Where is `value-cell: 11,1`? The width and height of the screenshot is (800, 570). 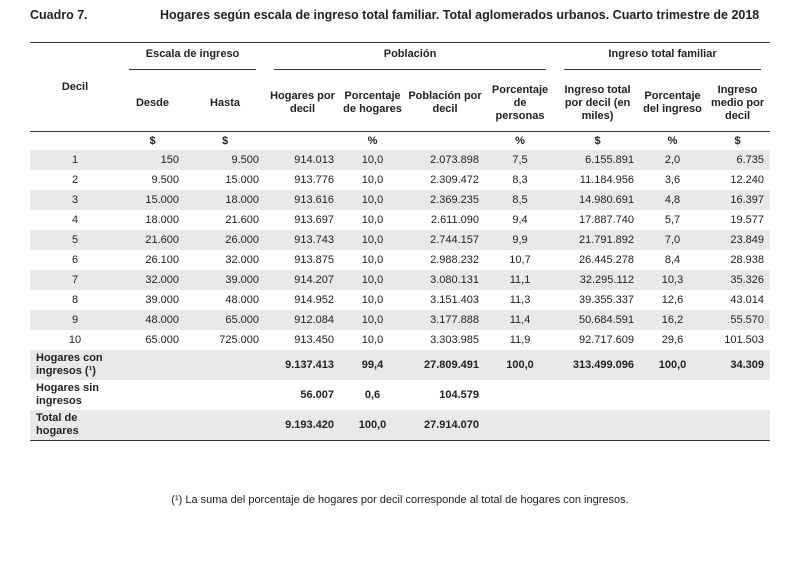
value-cell: 11,1 is located at coordinates (520, 280).